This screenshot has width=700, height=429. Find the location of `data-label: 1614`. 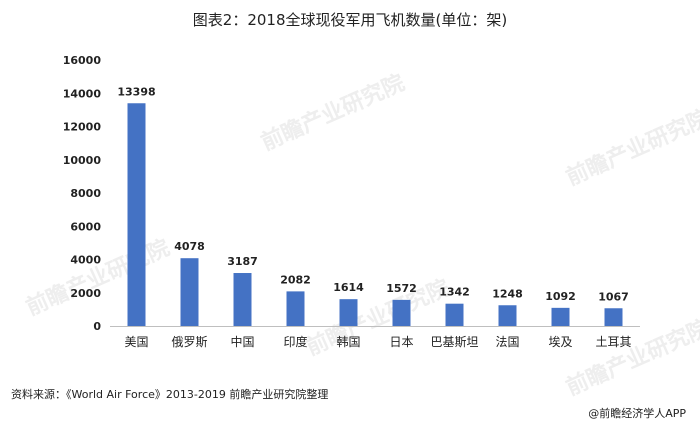

data-label: 1614 is located at coordinates (348, 287).